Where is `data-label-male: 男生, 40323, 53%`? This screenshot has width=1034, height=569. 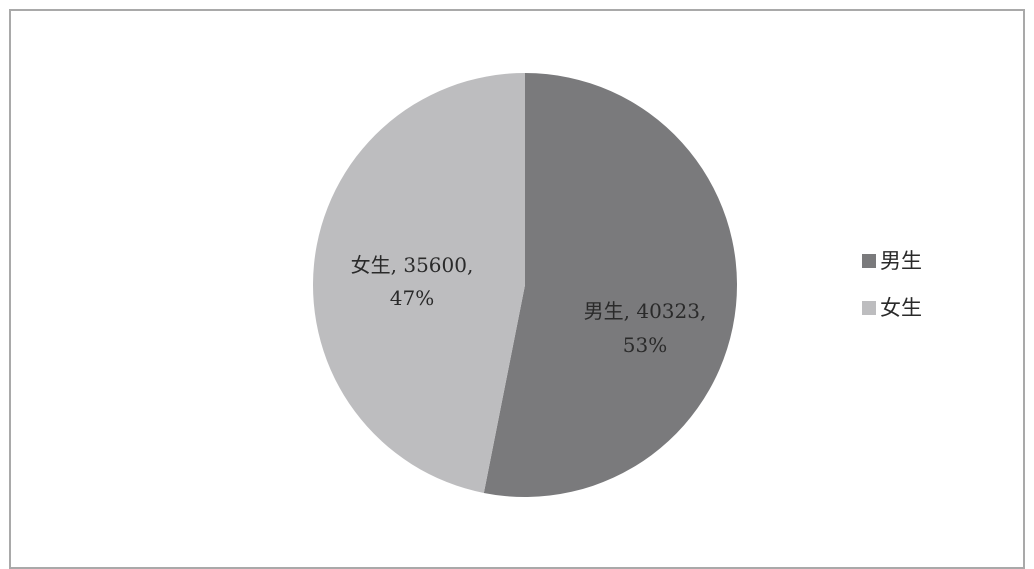
data-label-male: 男生, 40323, 53% is located at coordinates (645, 328).